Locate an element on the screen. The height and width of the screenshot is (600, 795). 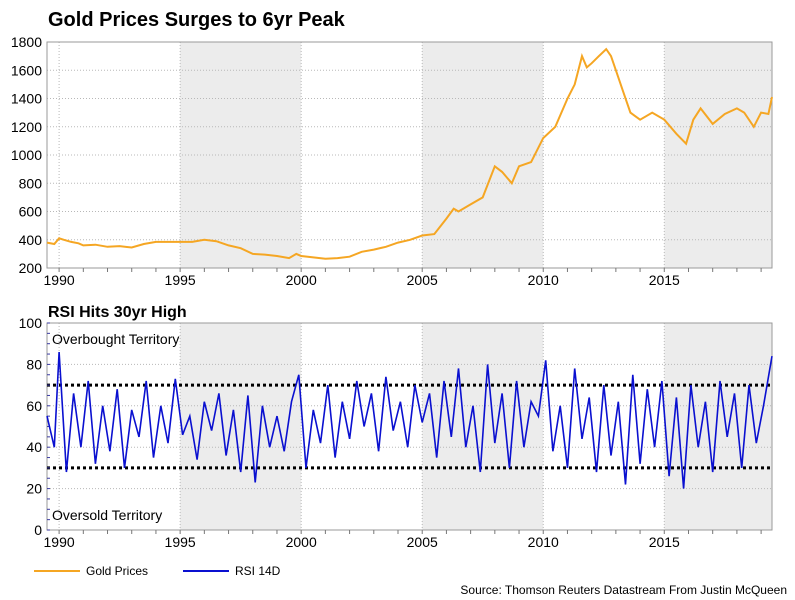
bottom-y-tick-labels: 0 20 40 60 80 100 is located at coordinates (34, 426).